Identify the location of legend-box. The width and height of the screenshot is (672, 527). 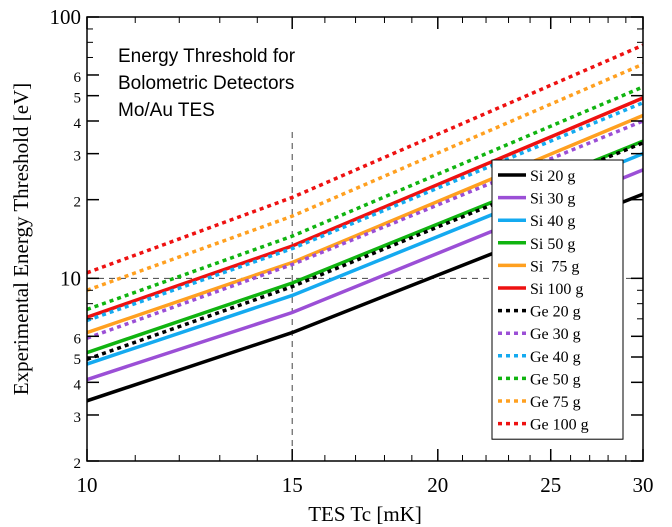
(557, 299).